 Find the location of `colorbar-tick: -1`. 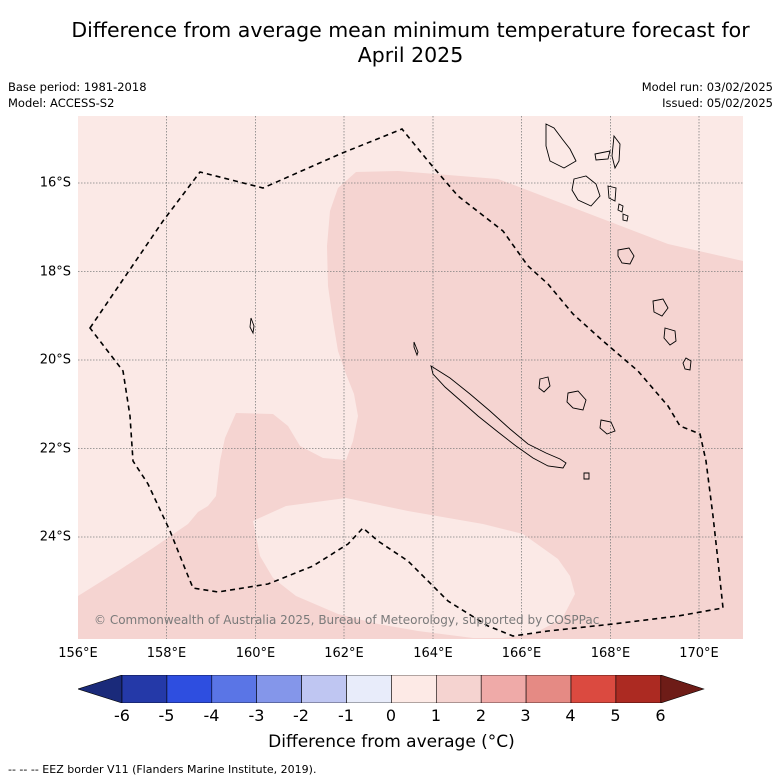

colorbar-tick: -1 is located at coordinates (346, 715).